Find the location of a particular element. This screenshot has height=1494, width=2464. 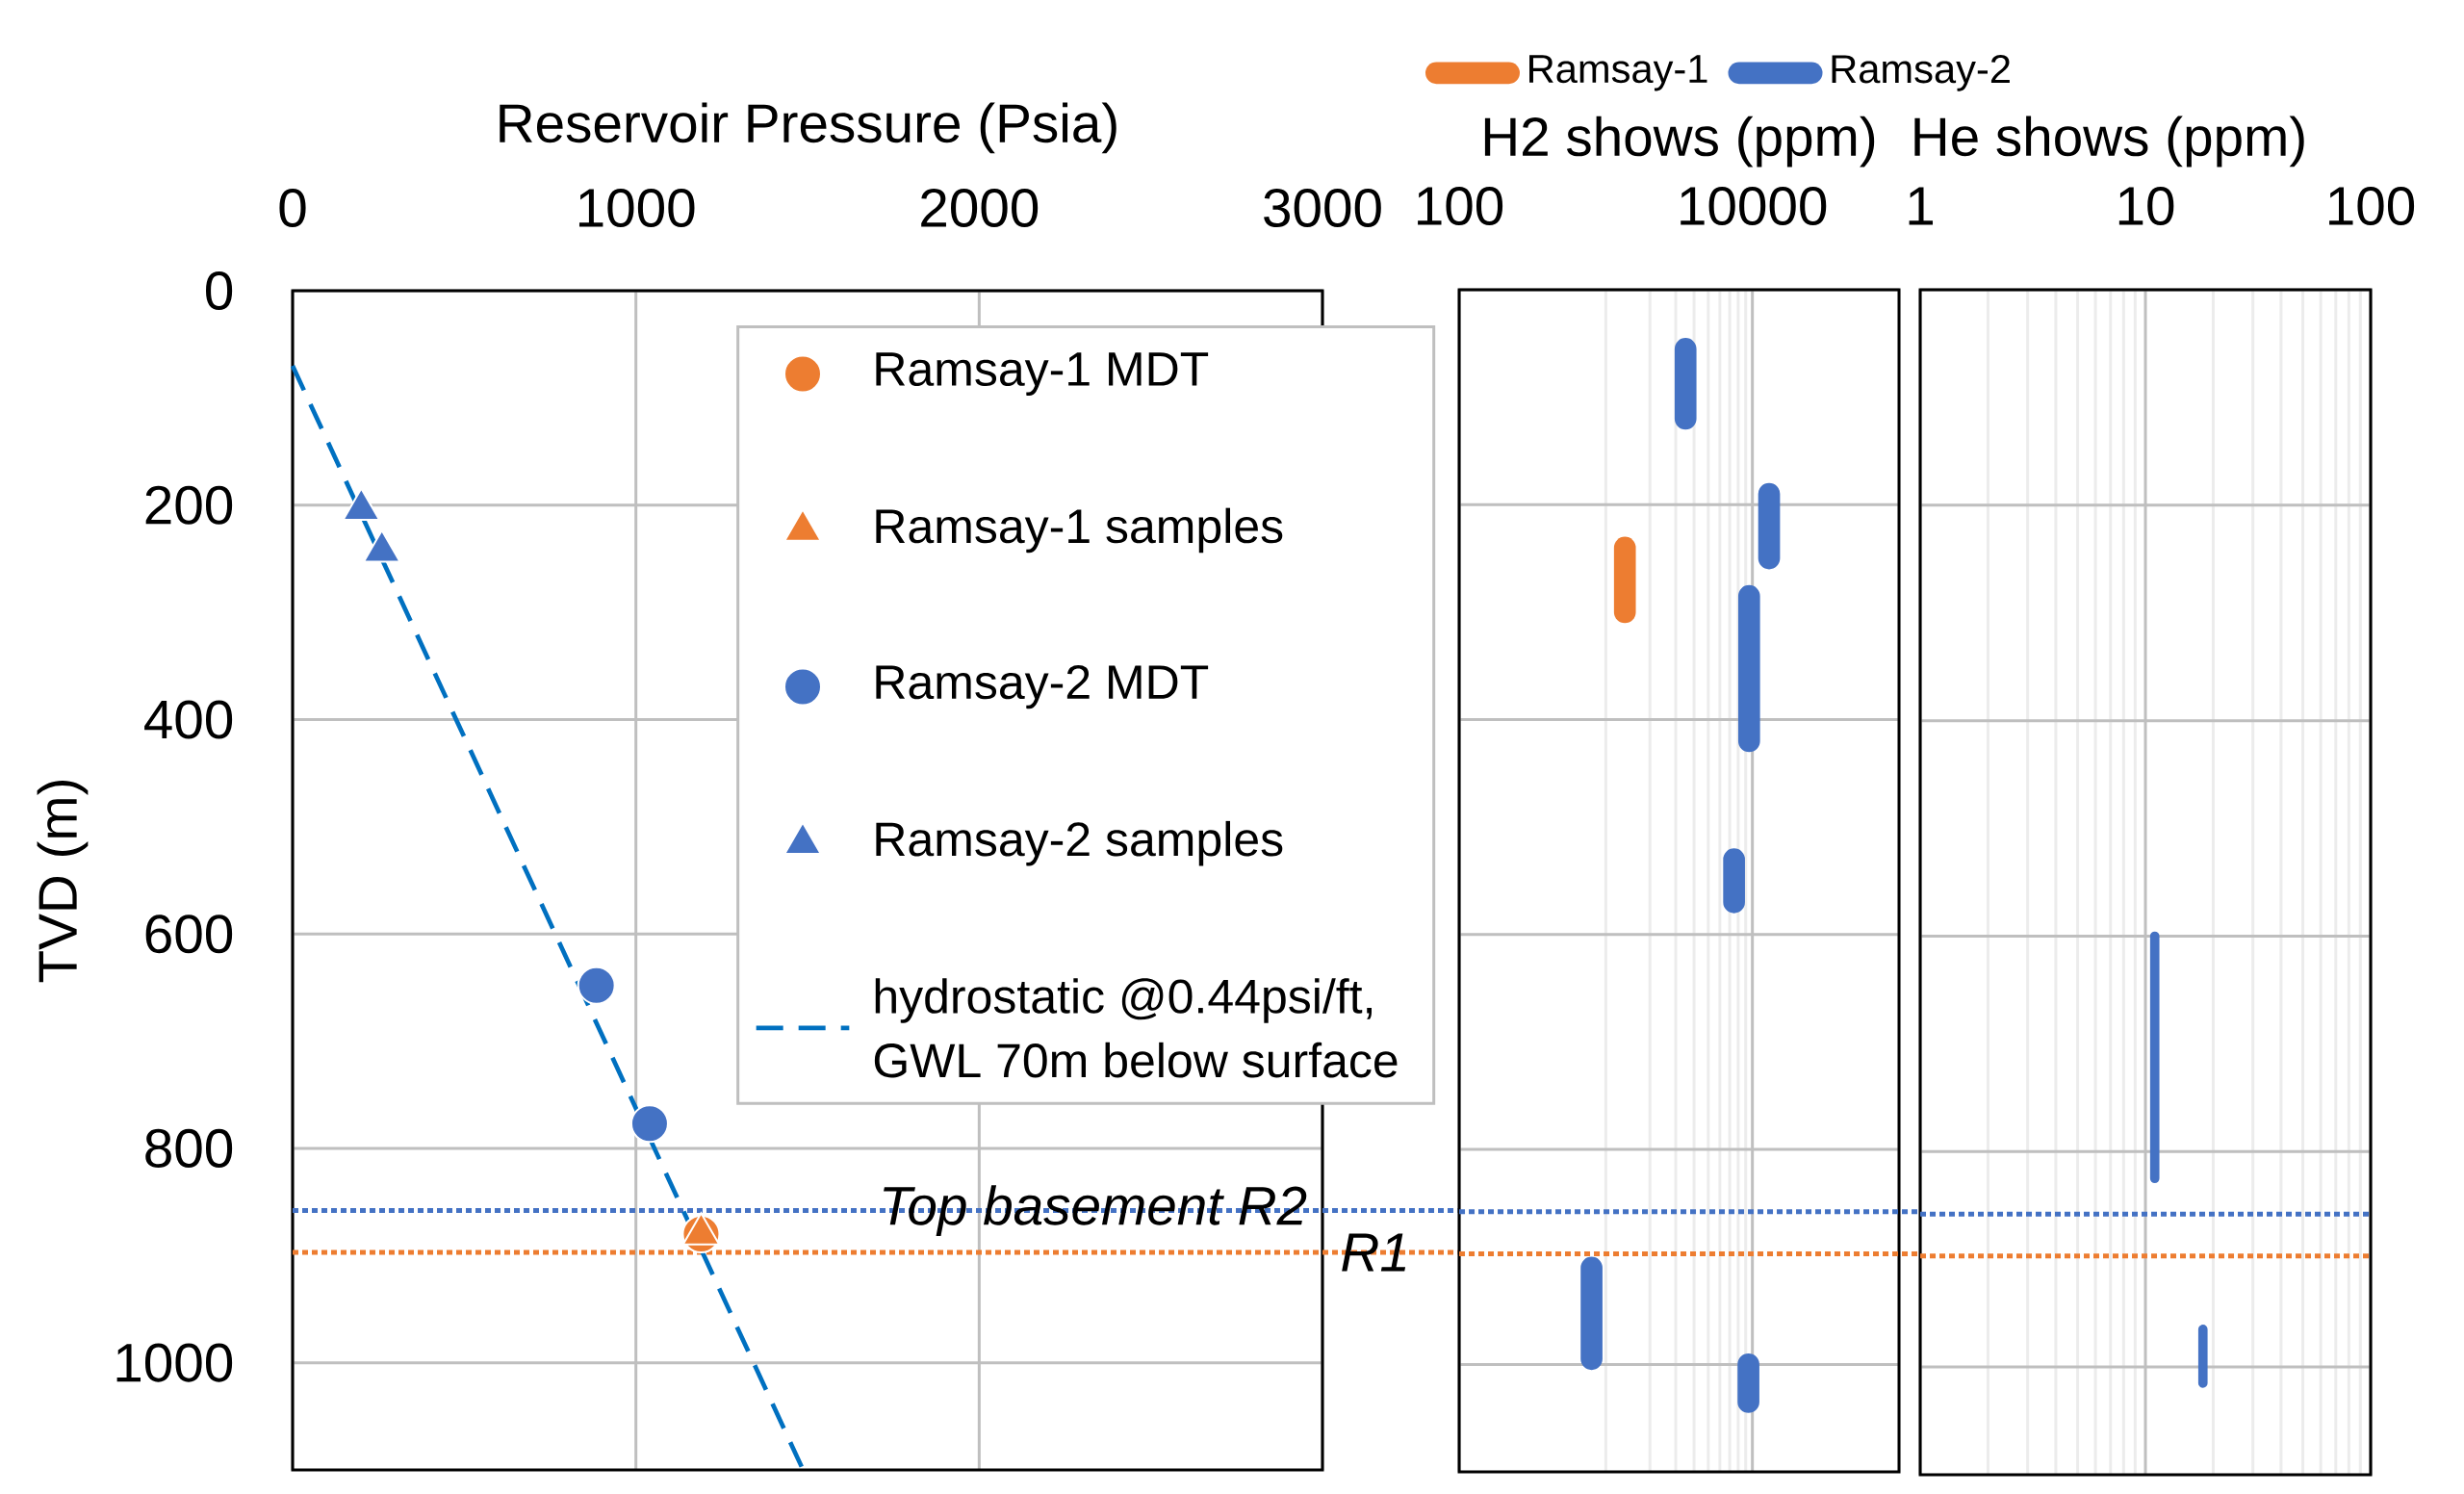

y-tick-label: 400 is located at coordinates (188, 719).